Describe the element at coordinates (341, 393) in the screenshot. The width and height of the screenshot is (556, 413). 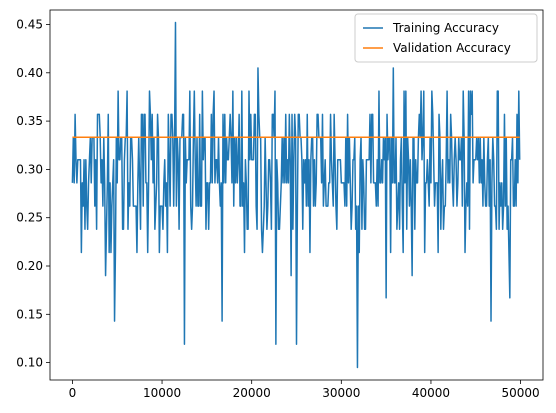
I see `x-tick-label: 30000` at that location.